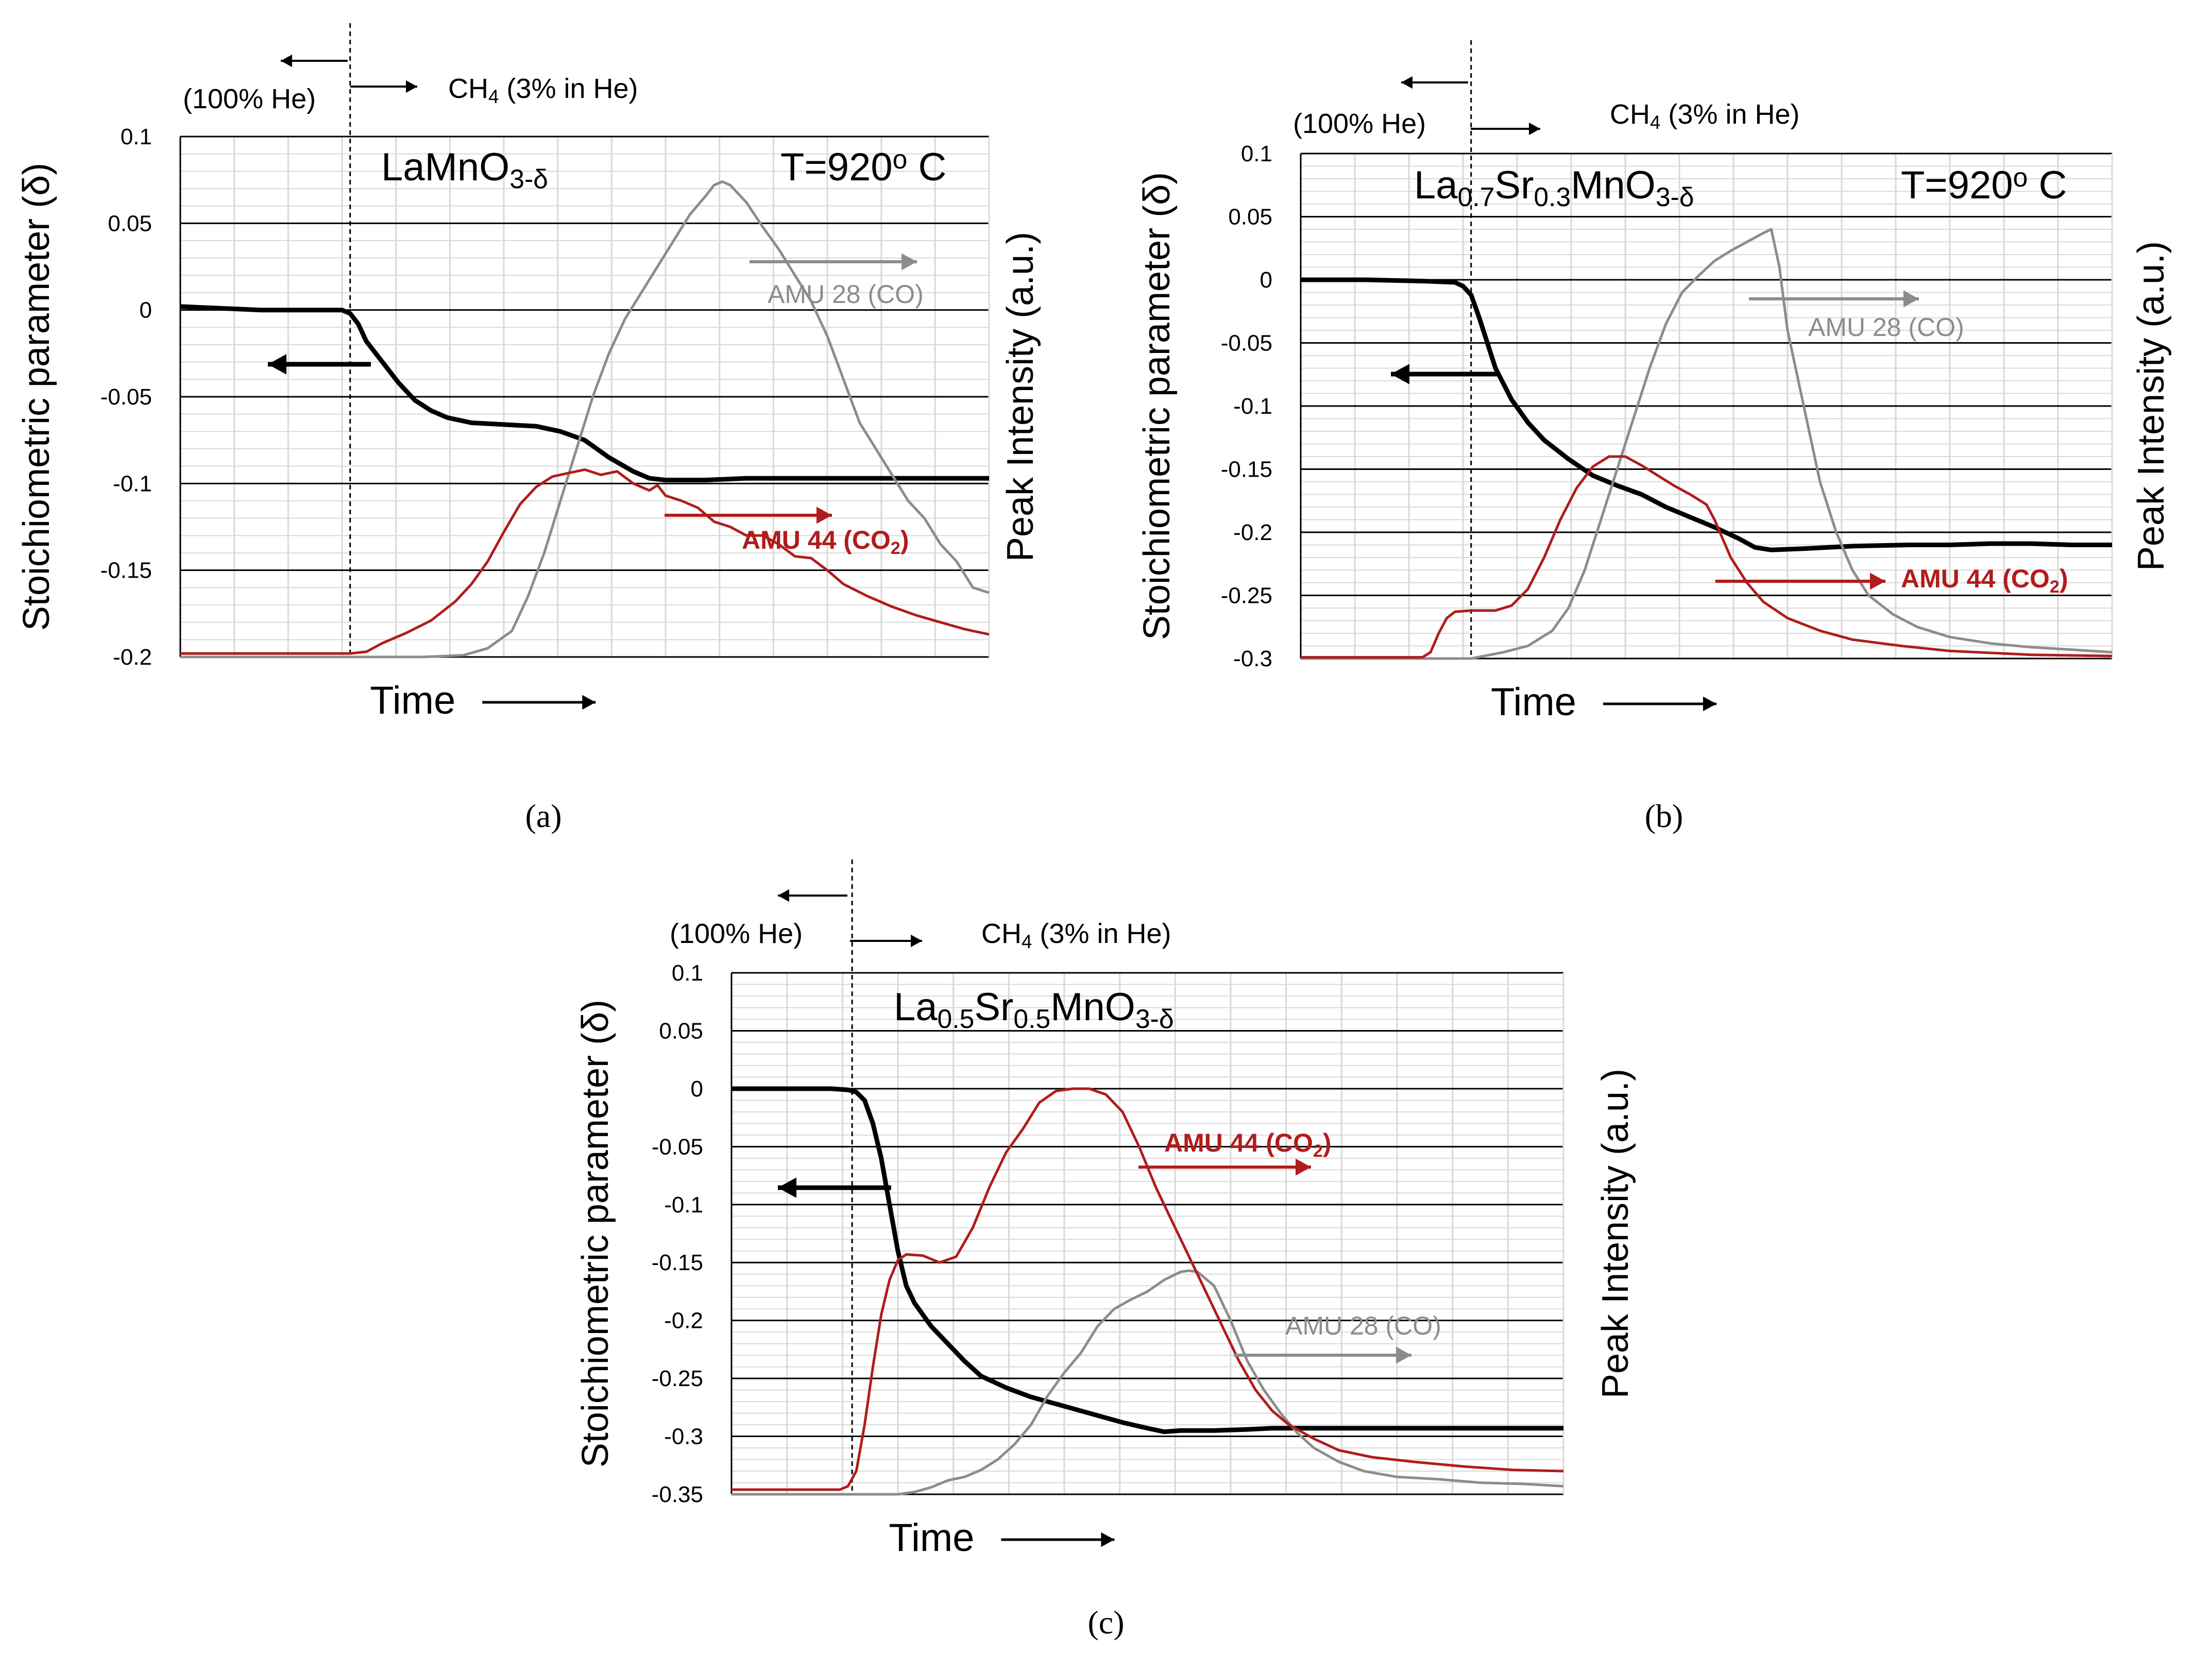  I want to click on y-tick-label: -0.35, so click(678, 1494).